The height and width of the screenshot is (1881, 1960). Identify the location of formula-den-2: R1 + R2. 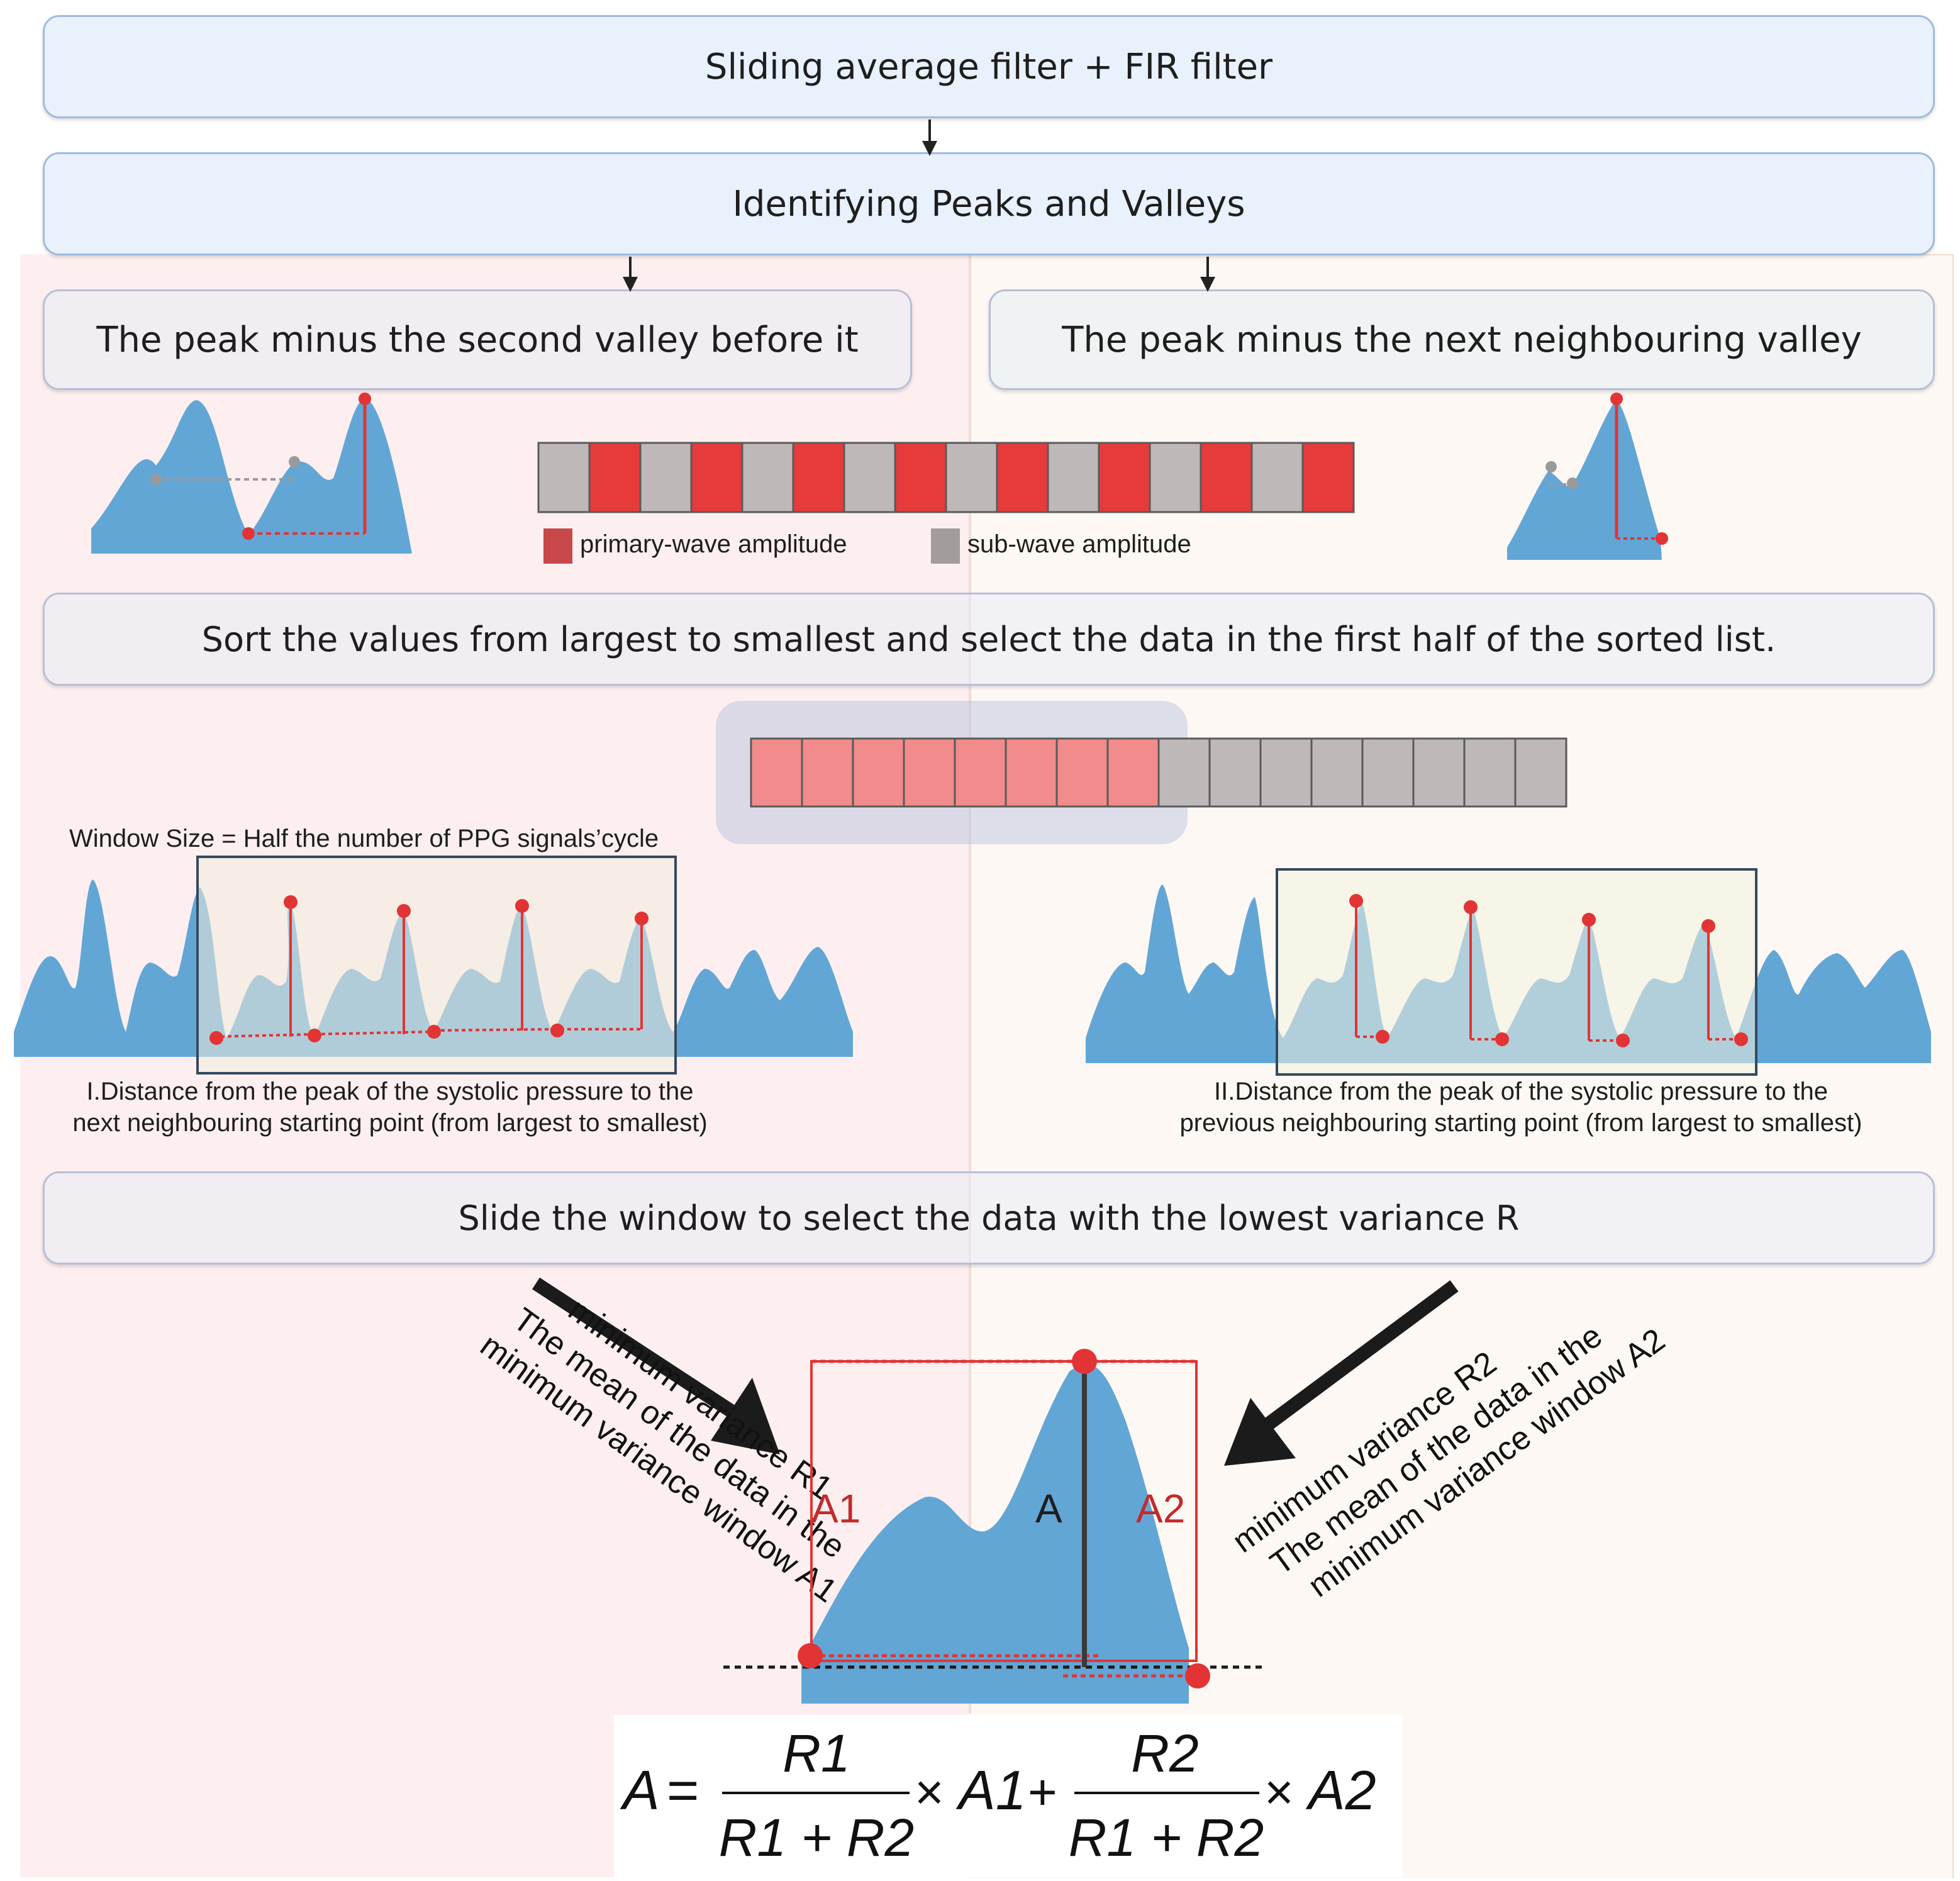
(1166, 1837).